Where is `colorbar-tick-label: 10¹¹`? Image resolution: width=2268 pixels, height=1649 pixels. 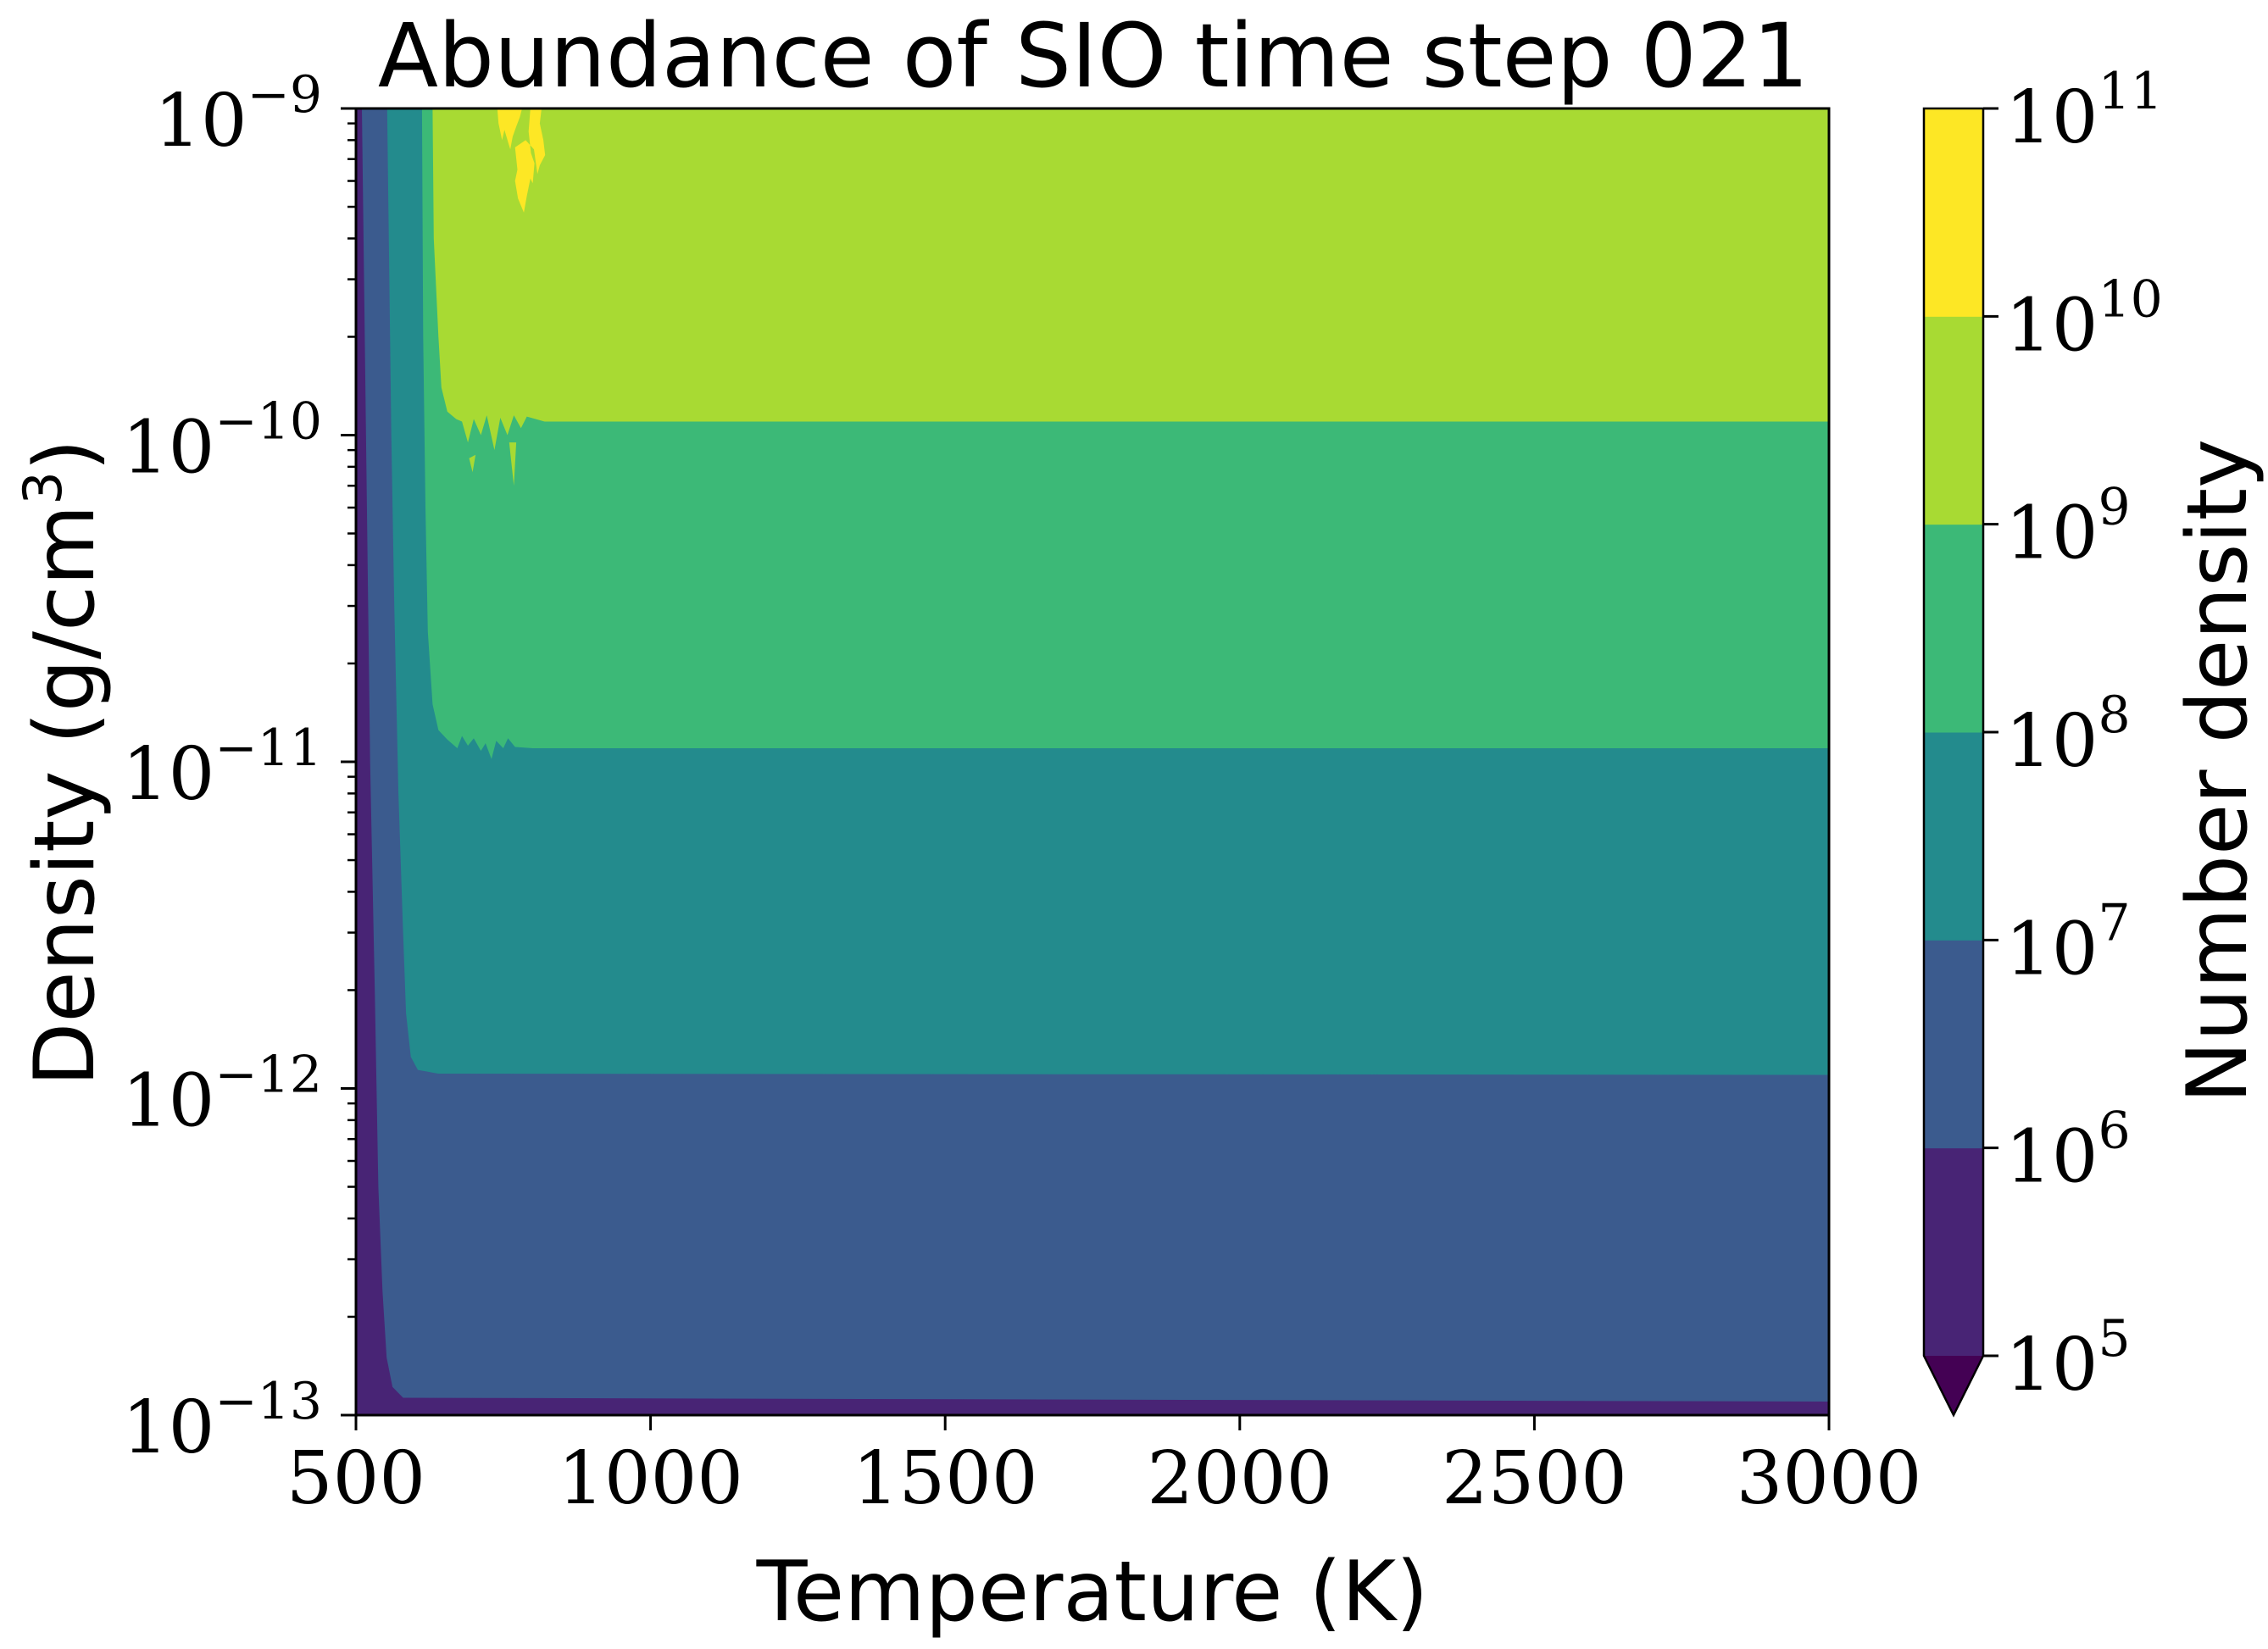
colorbar-tick-label: 10¹¹ is located at coordinates (2084, 111).